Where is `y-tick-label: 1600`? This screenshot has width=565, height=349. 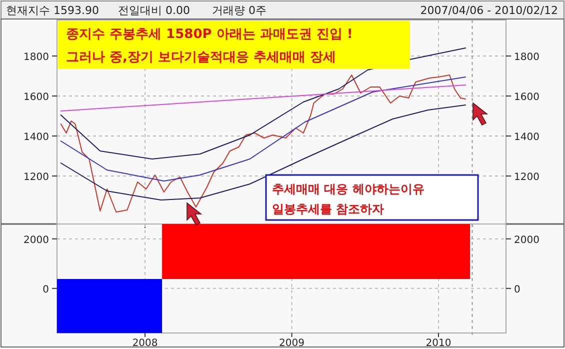
y-tick-label: 1600 is located at coordinates (36, 97).